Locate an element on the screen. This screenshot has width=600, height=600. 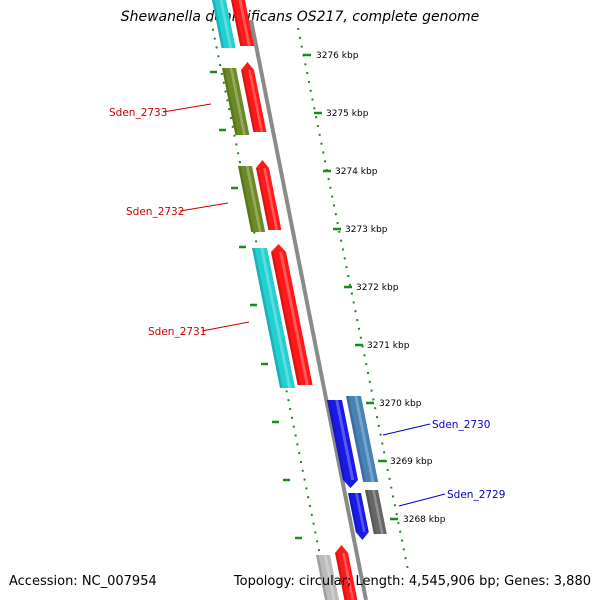
gene-sden-2732-red is located at coordinates (269, 195).